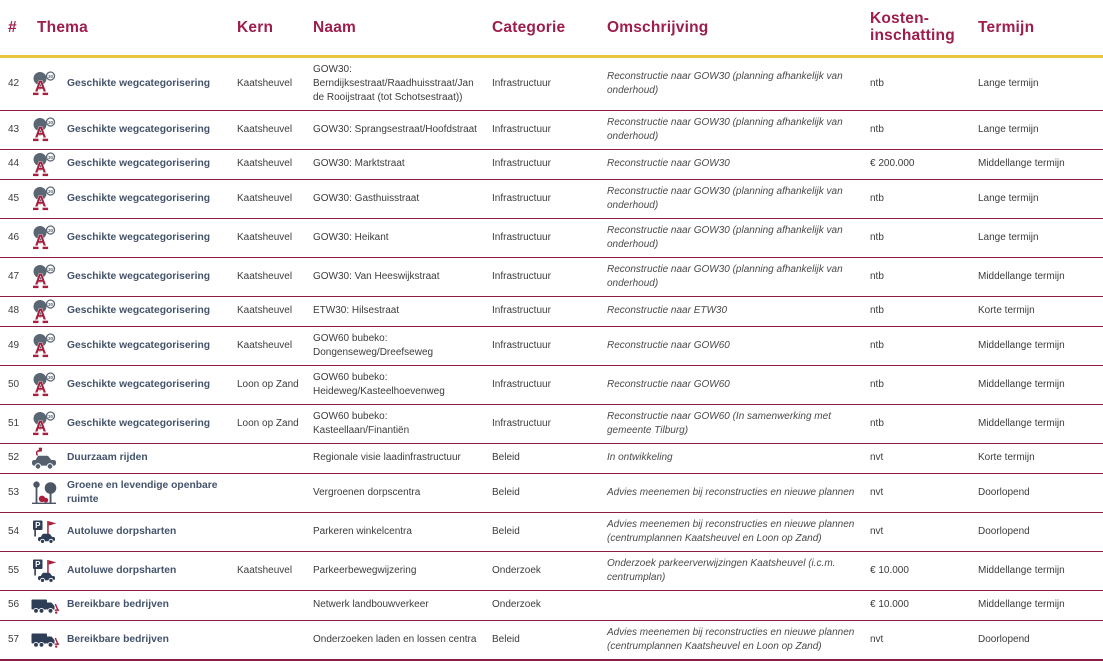 The height and width of the screenshot is (661, 1103). I want to click on thema-label: Duurzaam rijden, so click(107, 458).